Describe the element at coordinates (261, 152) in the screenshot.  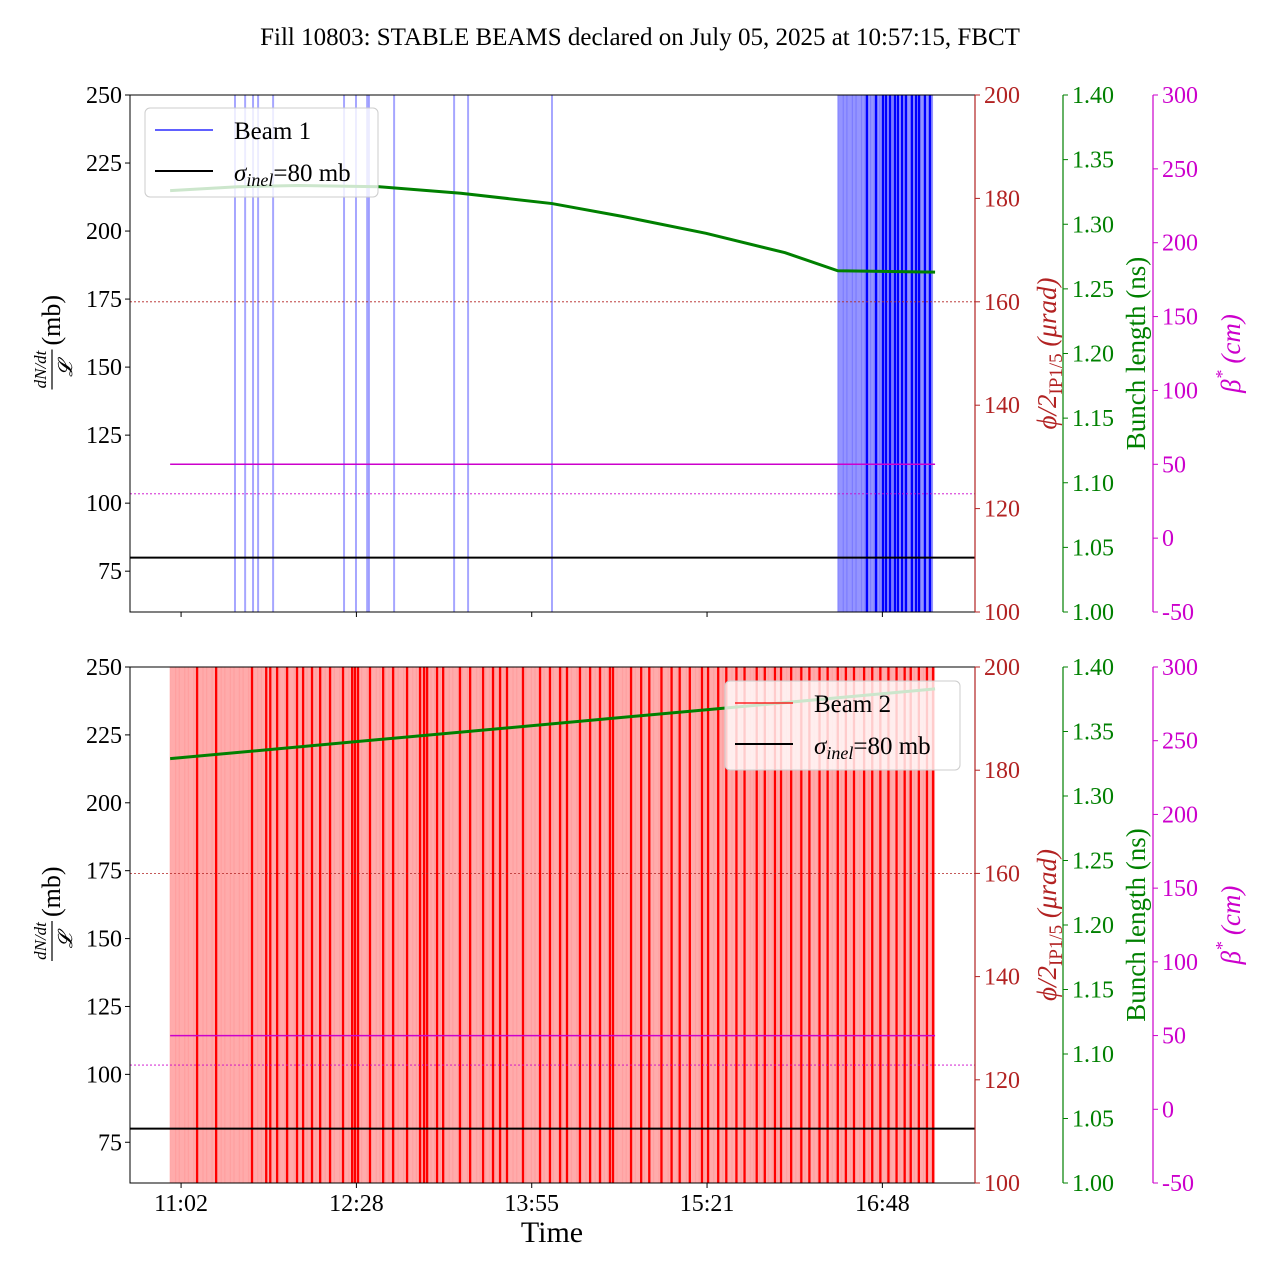
I see `legend-beam1: Beam 1 σinel=80 mb` at that location.